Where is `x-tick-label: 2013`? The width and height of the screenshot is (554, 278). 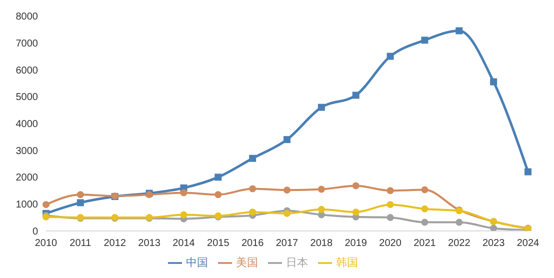
x-tick-label: 2013 is located at coordinates (149, 244).